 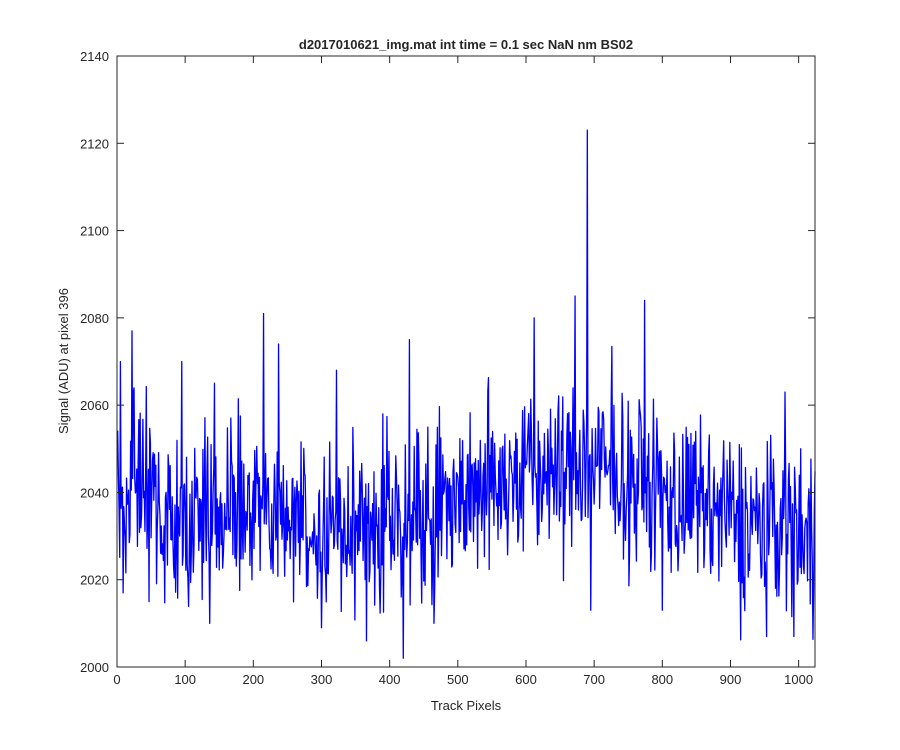 I want to click on x-tick-label: 600, so click(x=526, y=679).